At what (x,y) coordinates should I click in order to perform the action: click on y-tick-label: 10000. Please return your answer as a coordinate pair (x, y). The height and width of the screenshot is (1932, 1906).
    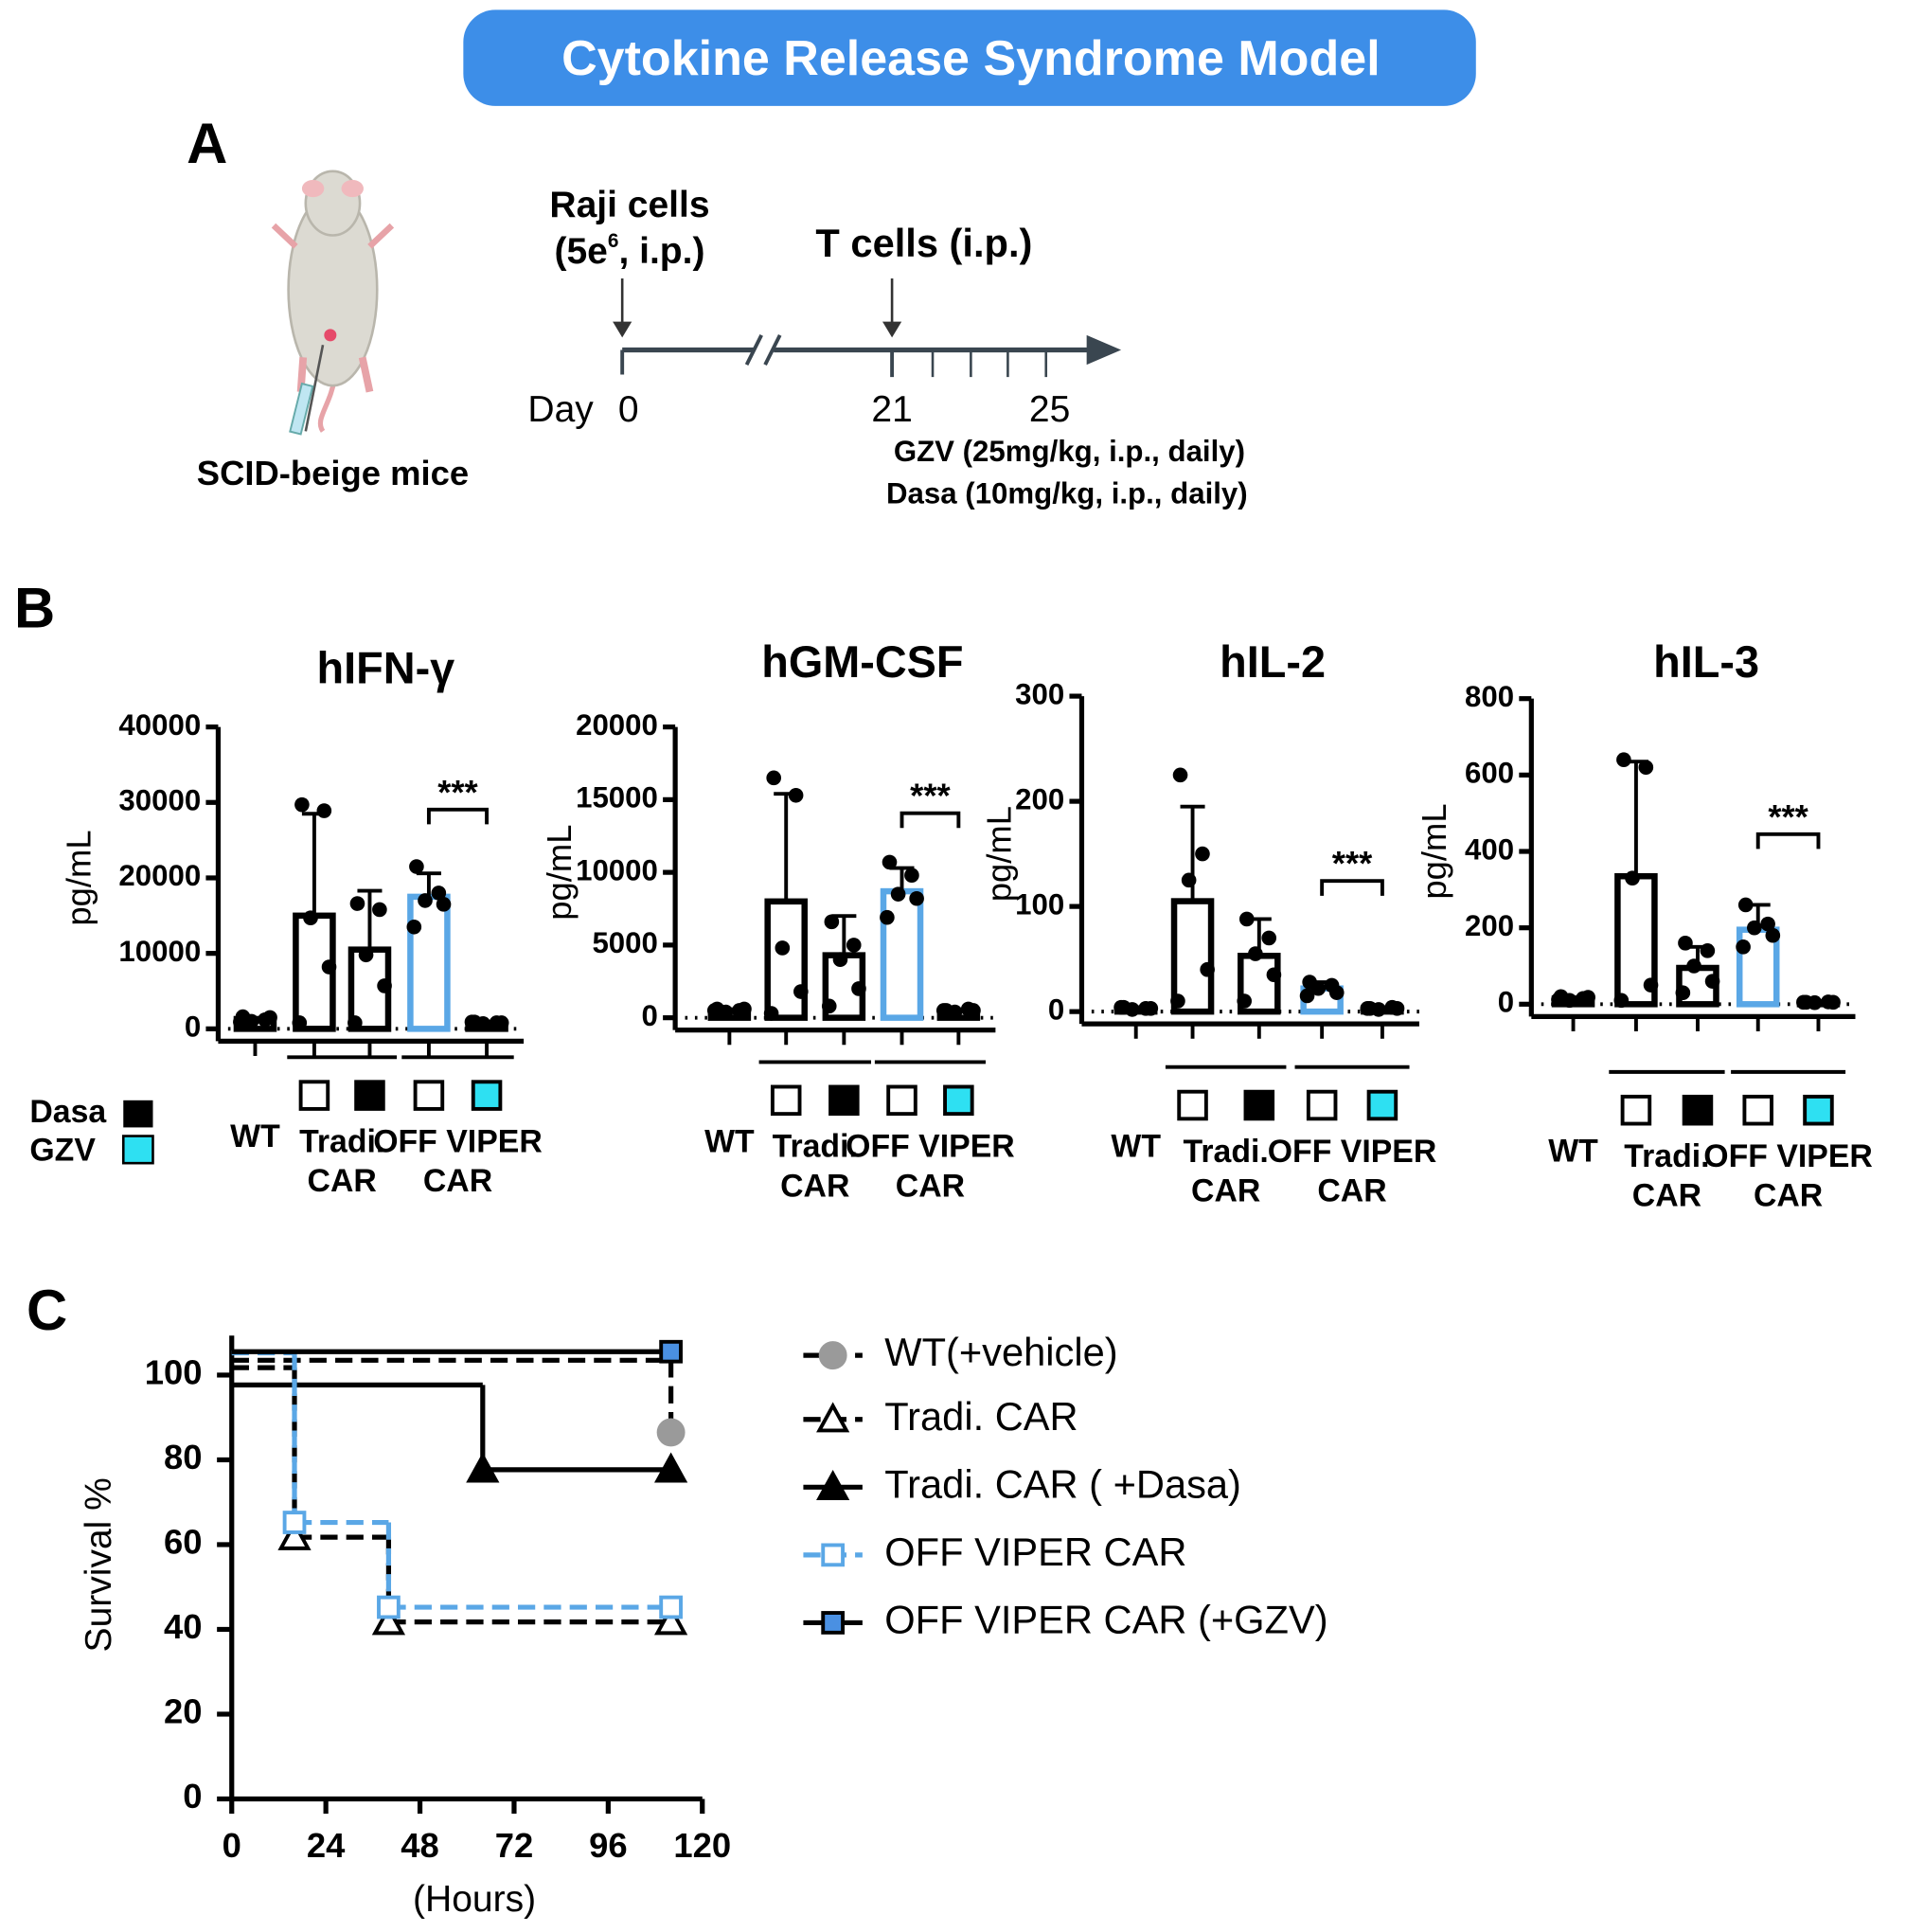
    Looking at the image, I should click on (159, 951).